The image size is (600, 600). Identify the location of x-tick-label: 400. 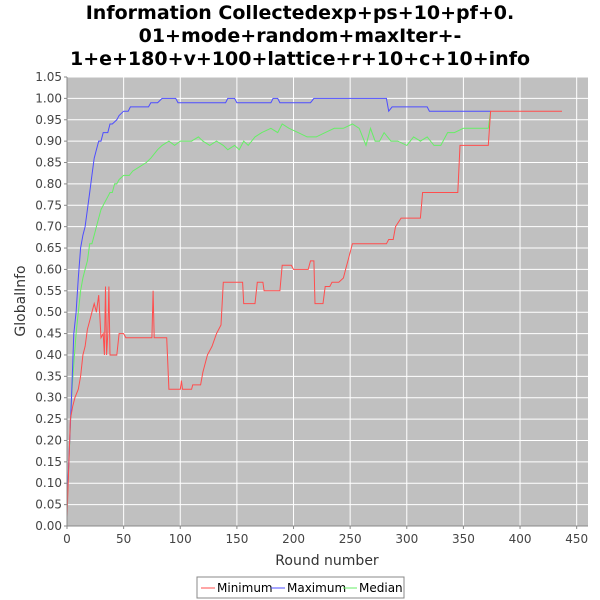
(520, 539).